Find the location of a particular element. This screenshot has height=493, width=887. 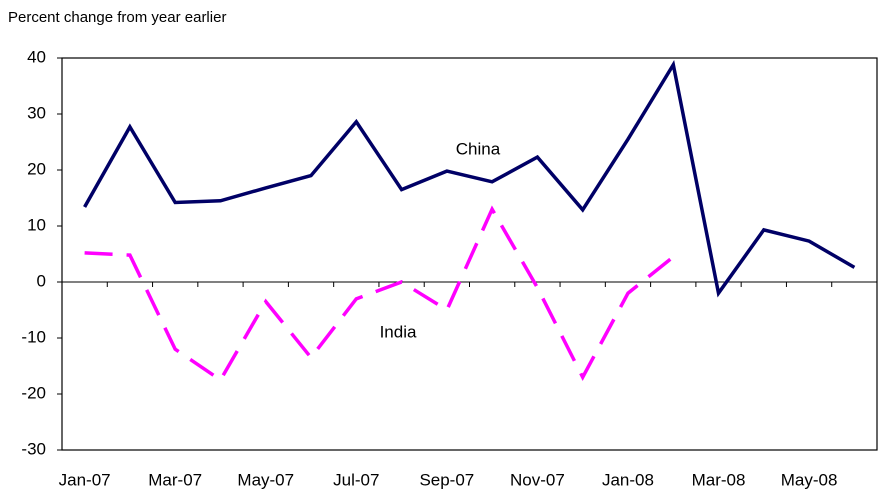

x-tick-label: Sep-07 is located at coordinates (446, 479).